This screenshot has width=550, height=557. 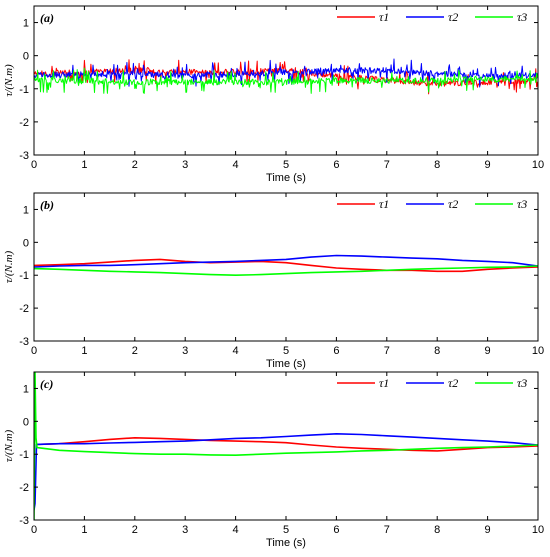 I want to click on panel-label: (b), so click(x=47, y=205).